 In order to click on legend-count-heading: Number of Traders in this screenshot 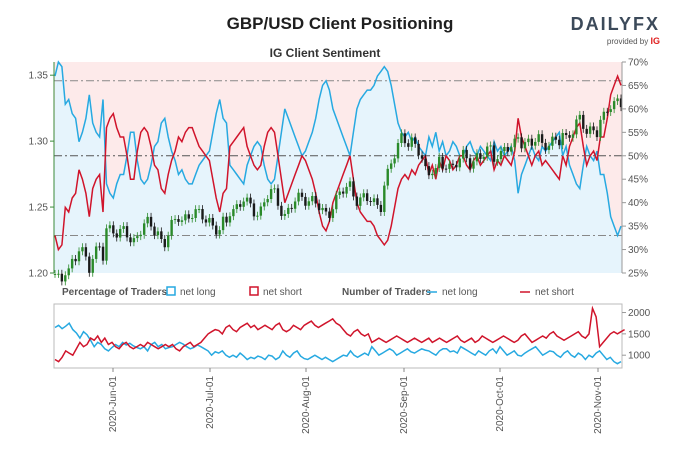, I will do `click(386, 292)`.